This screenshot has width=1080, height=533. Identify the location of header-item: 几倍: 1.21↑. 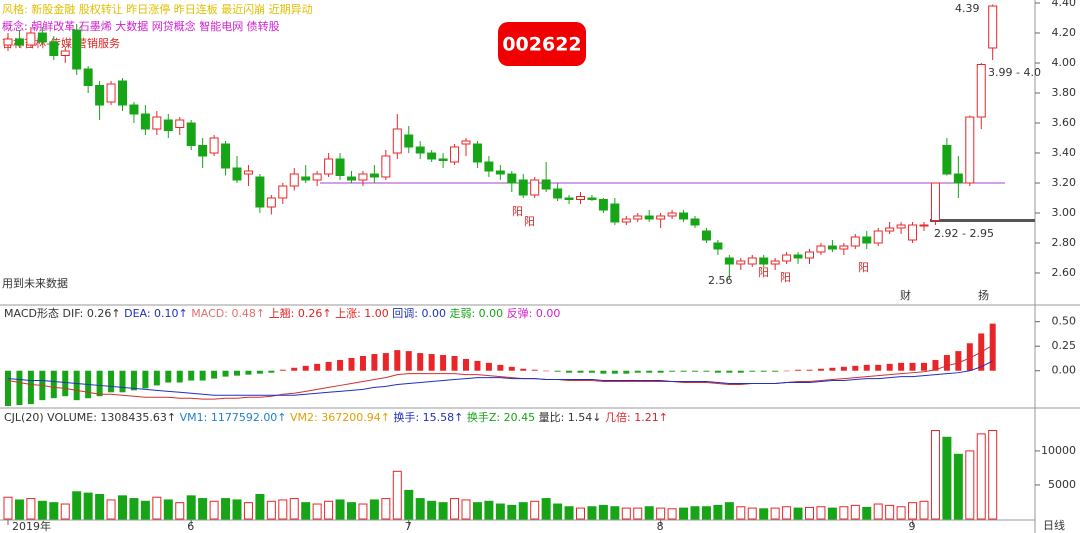
(636, 417).